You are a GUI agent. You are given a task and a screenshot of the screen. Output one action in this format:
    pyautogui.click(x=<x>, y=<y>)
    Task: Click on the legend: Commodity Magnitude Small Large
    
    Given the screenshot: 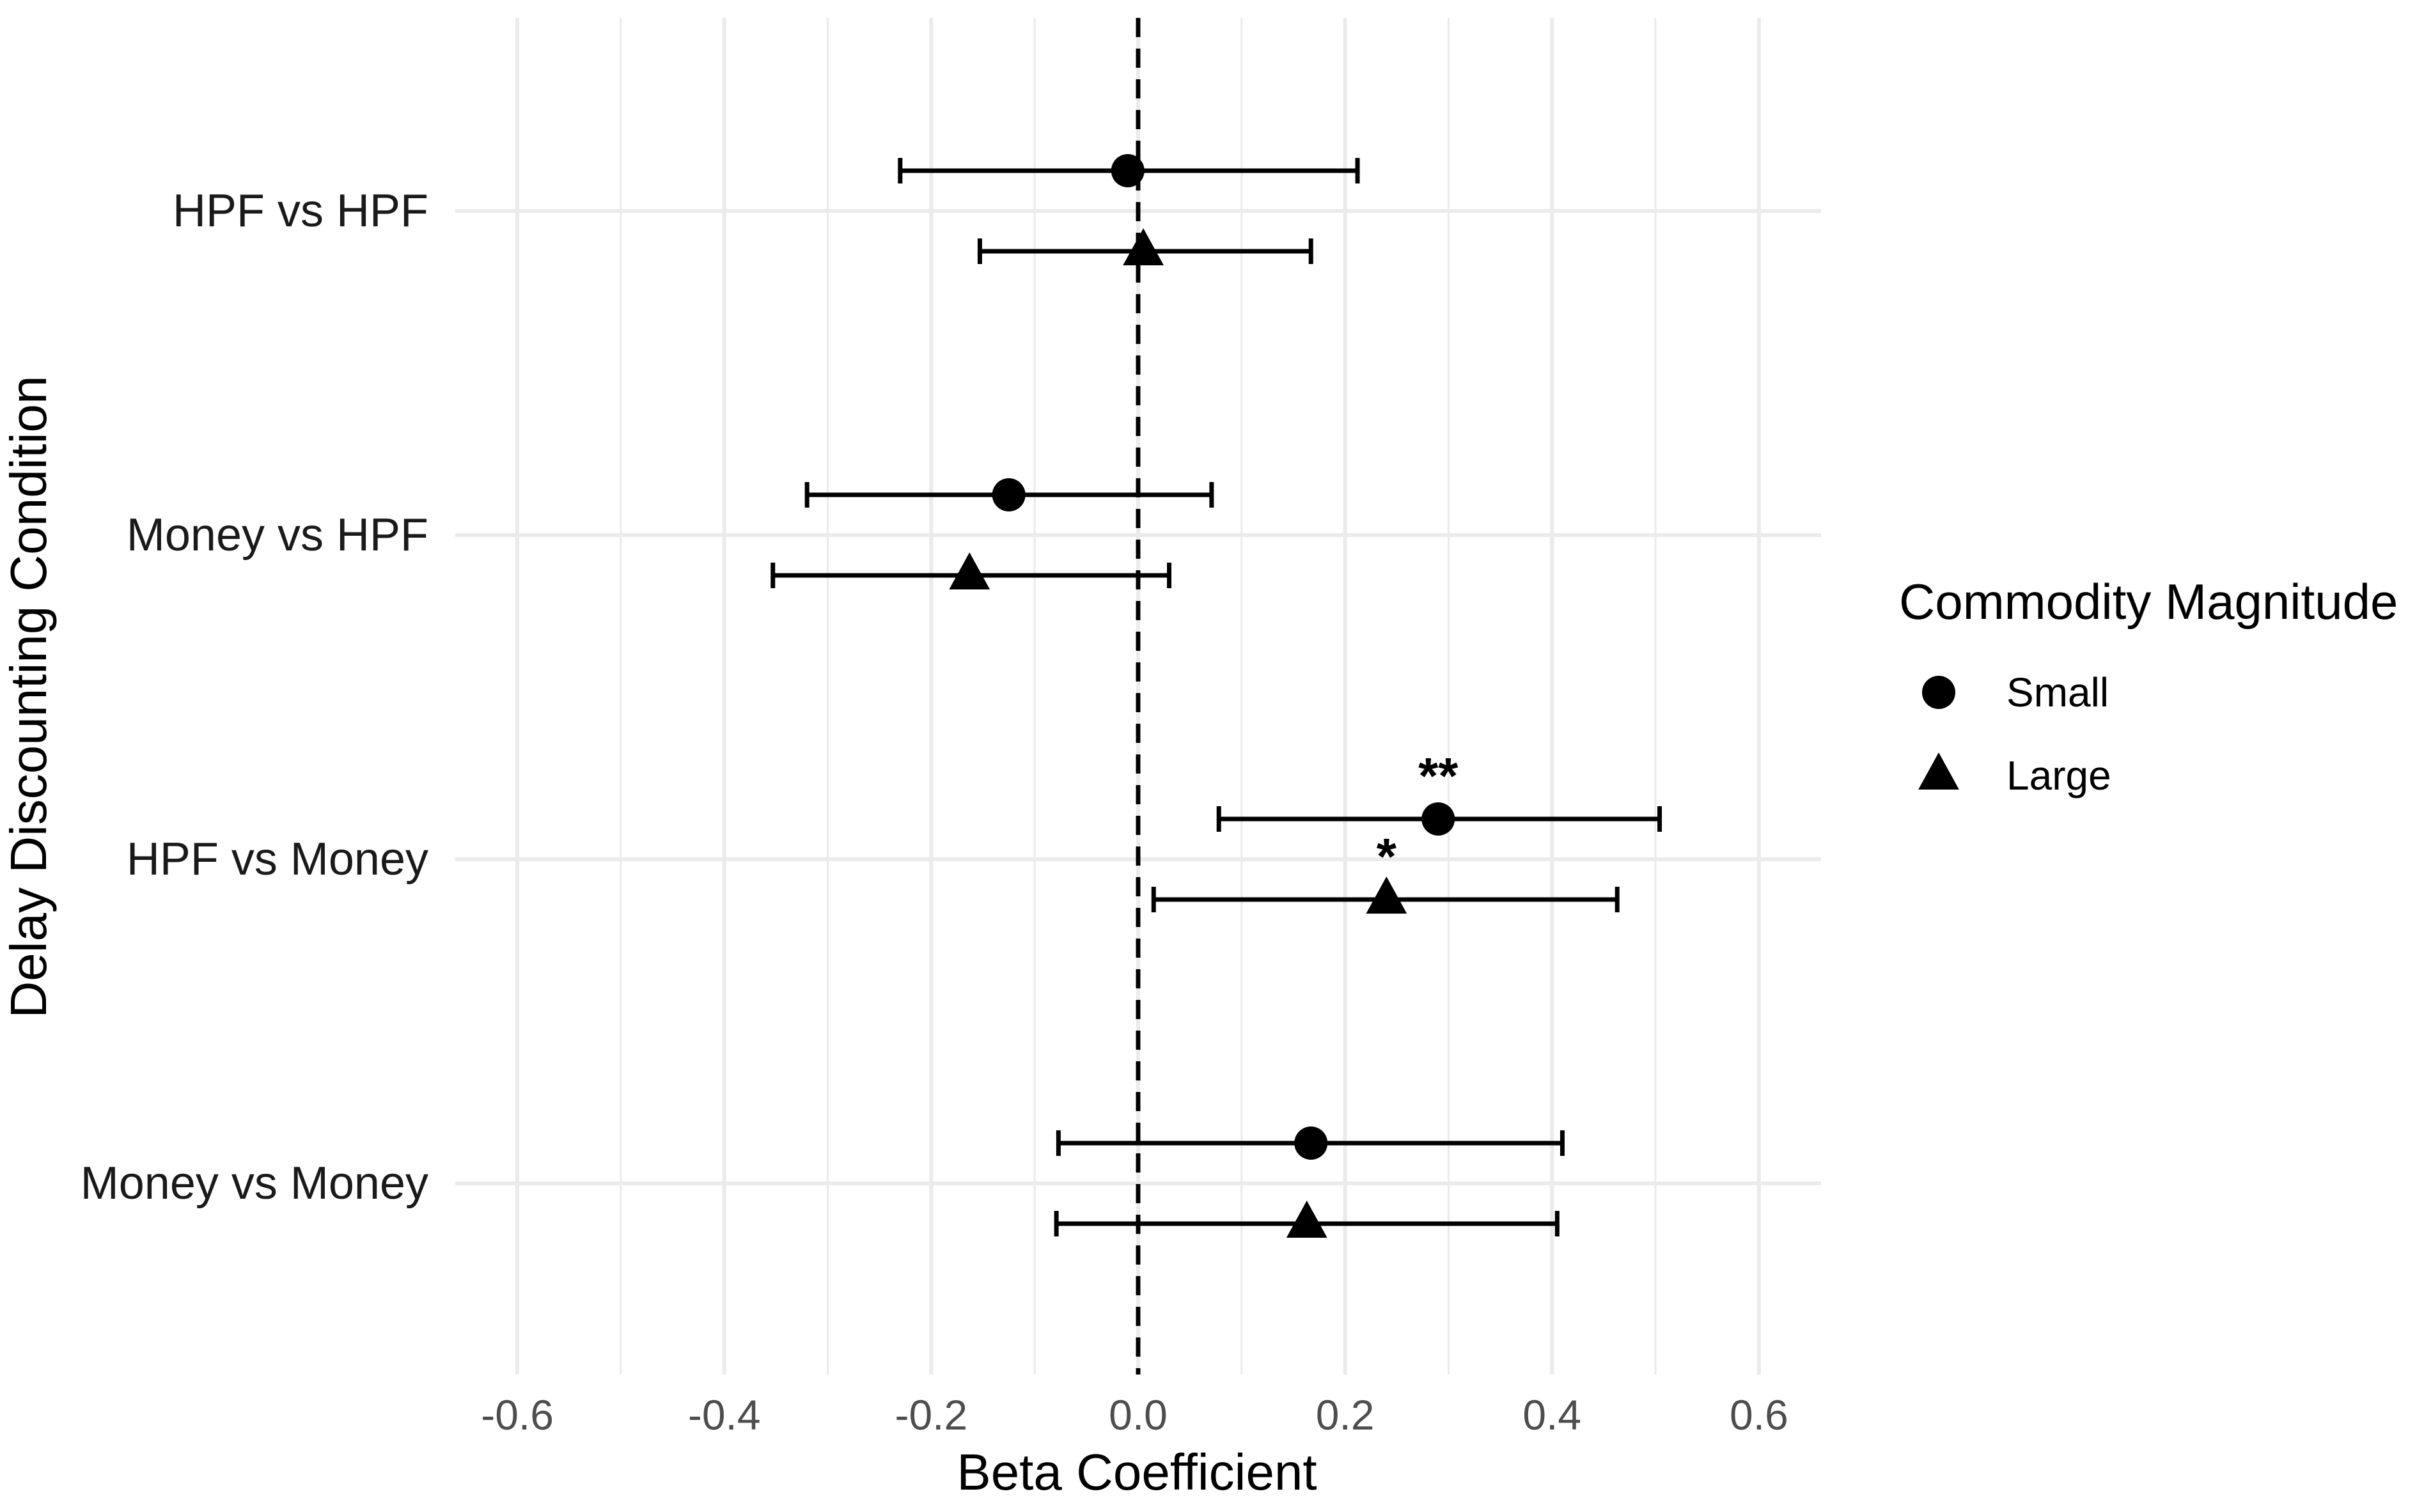 What is the action you would take?
    pyautogui.click(x=2148, y=686)
    